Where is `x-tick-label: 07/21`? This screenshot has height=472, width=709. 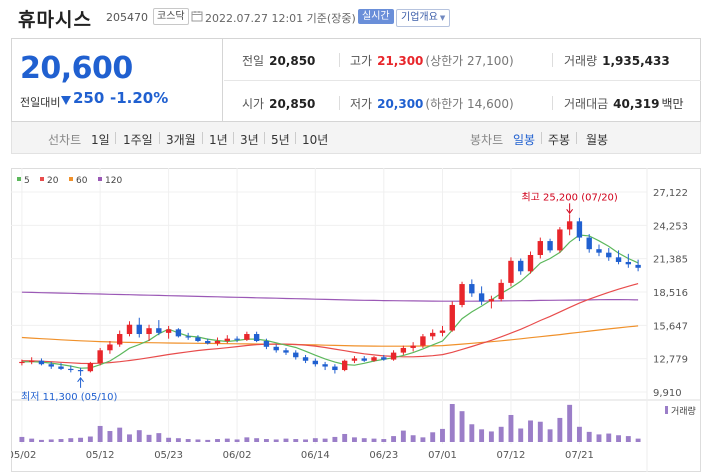 x-tick-label: 07/21 is located at coordinates (579, 455).